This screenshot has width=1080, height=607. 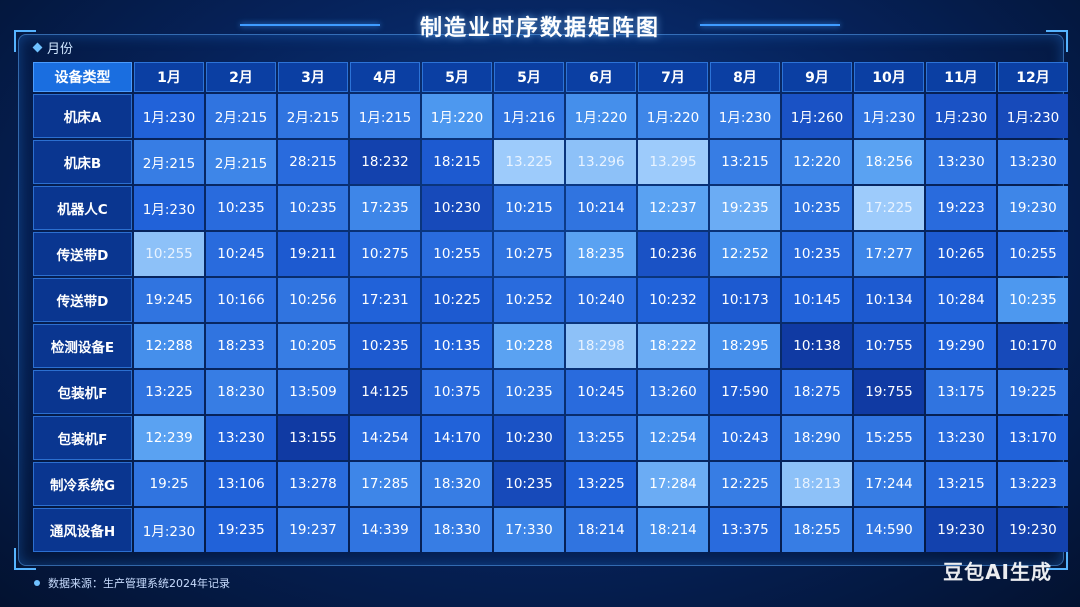 I want to click on heatmap-cell: 13:170, so click(x=1033, y=438).